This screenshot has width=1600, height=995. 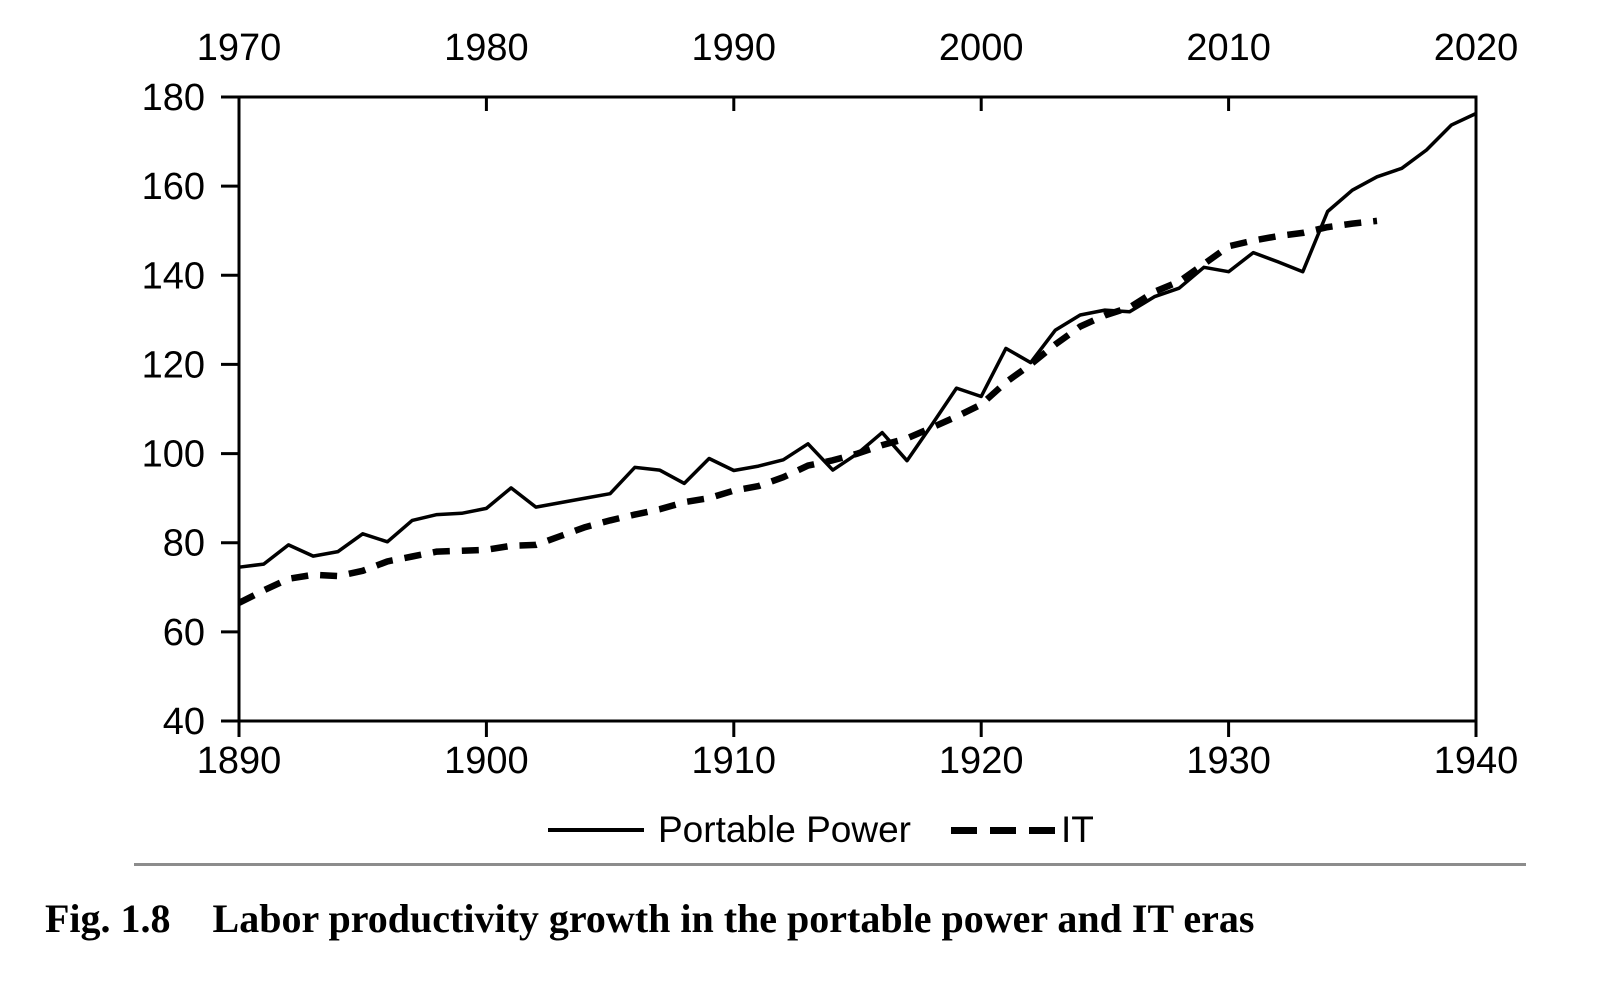 I want to click on y-axis-tick-label: 120, so click(x=173, y=365).